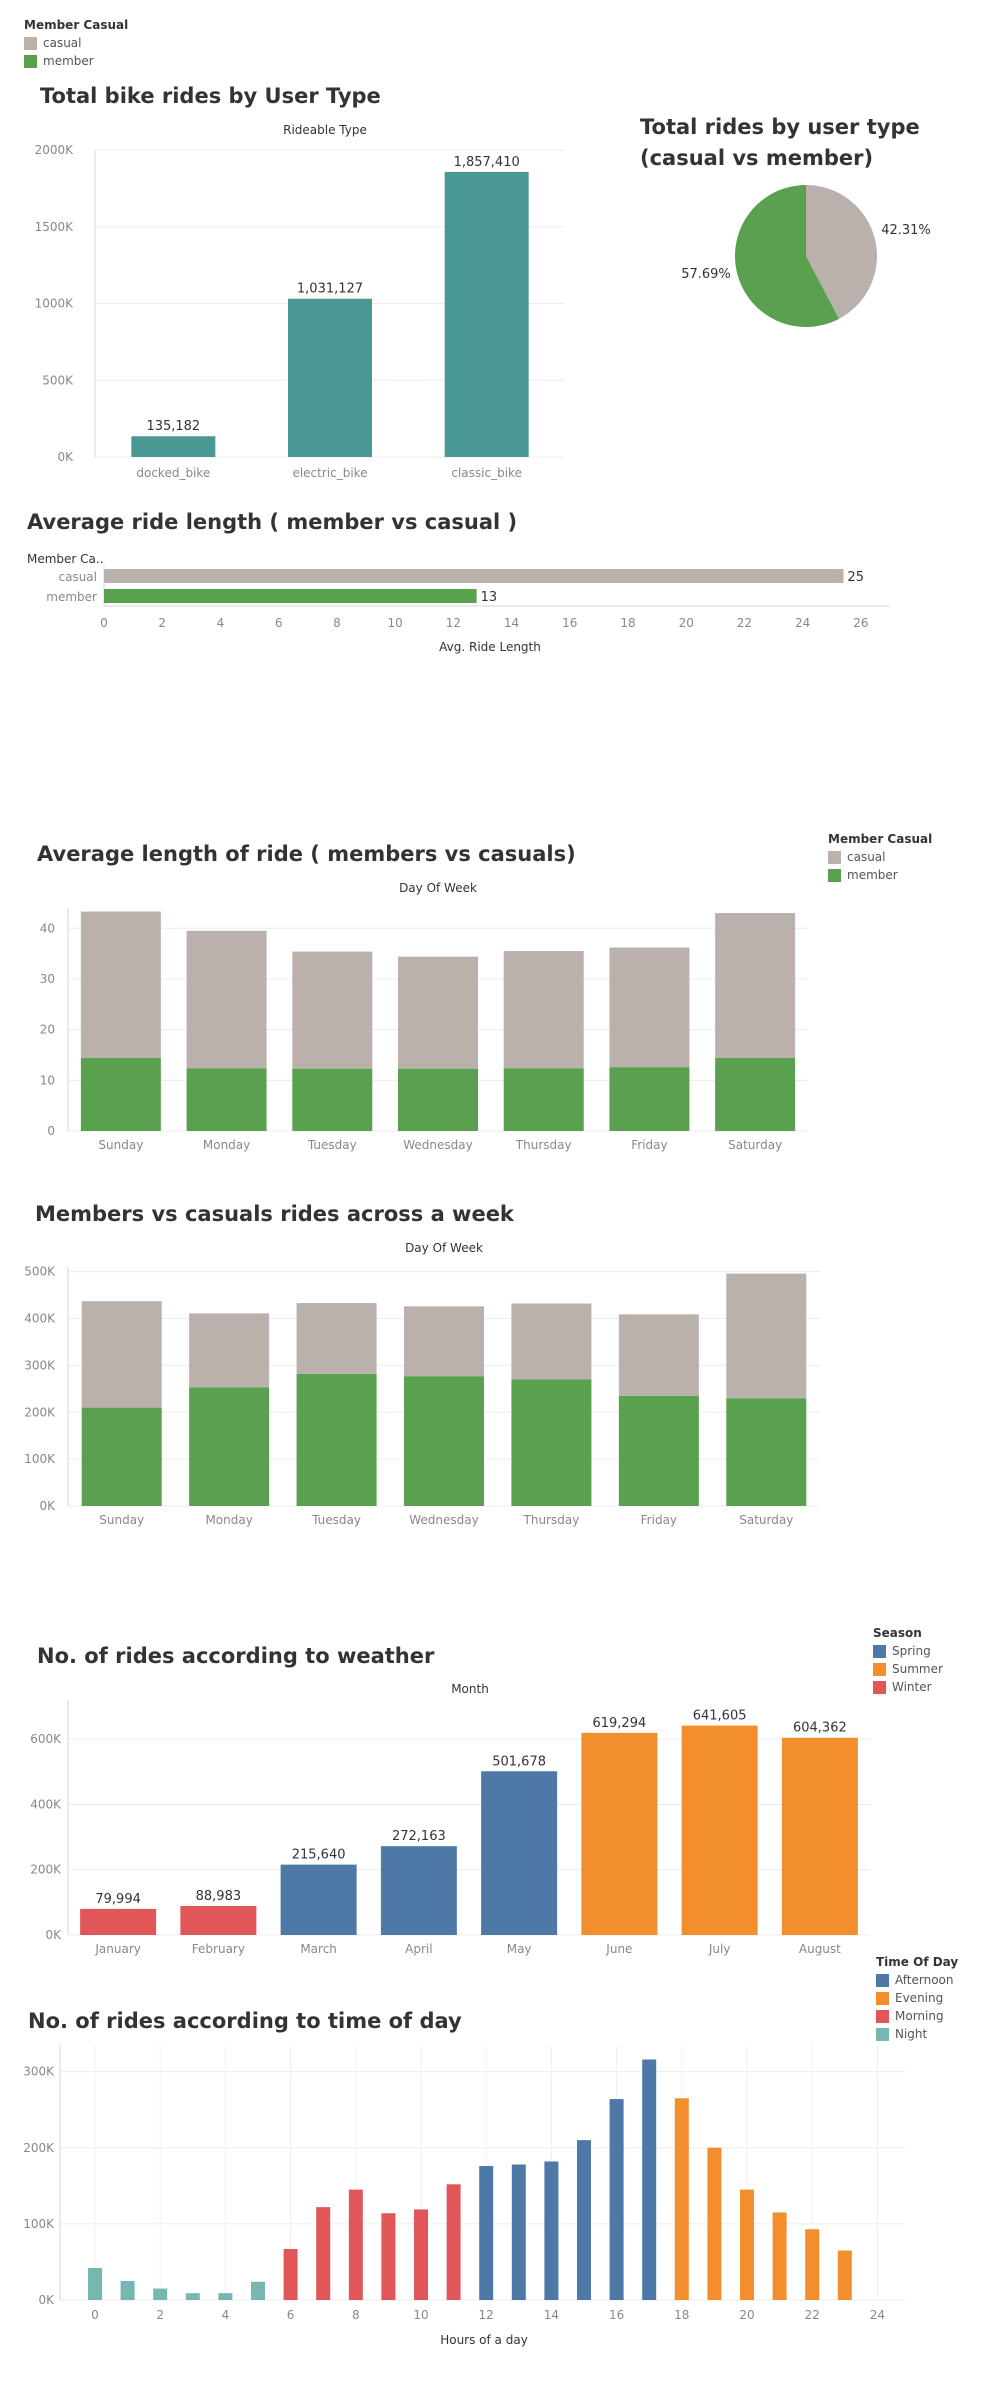 The width and height of the screenshot is (999, 2397). I want to click on y-tick-label: 300K, so click(40, 1365).